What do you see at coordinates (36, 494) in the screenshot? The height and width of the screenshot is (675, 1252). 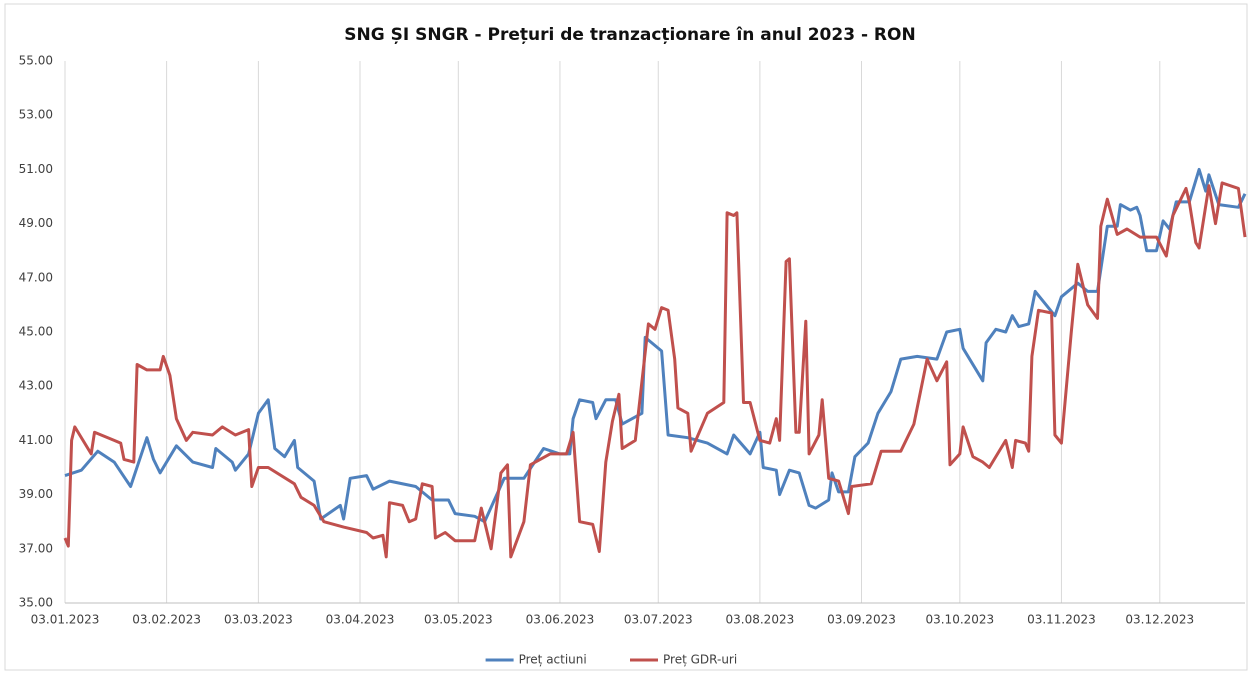 I see `y-tick-label: 39.00` at bounding box center [36, 494].